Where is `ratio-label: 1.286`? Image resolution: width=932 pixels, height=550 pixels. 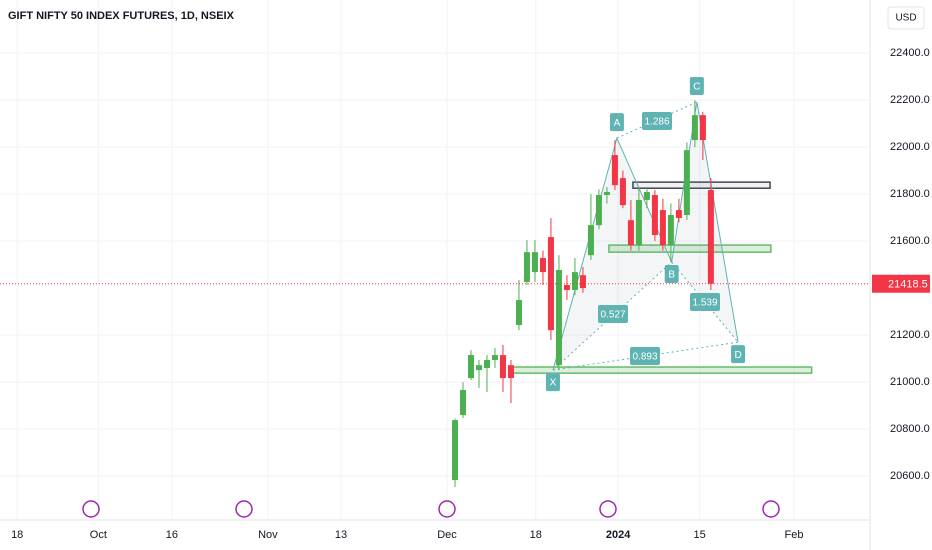
ratio-label: 1.286 is located at coordinates (656, 122).